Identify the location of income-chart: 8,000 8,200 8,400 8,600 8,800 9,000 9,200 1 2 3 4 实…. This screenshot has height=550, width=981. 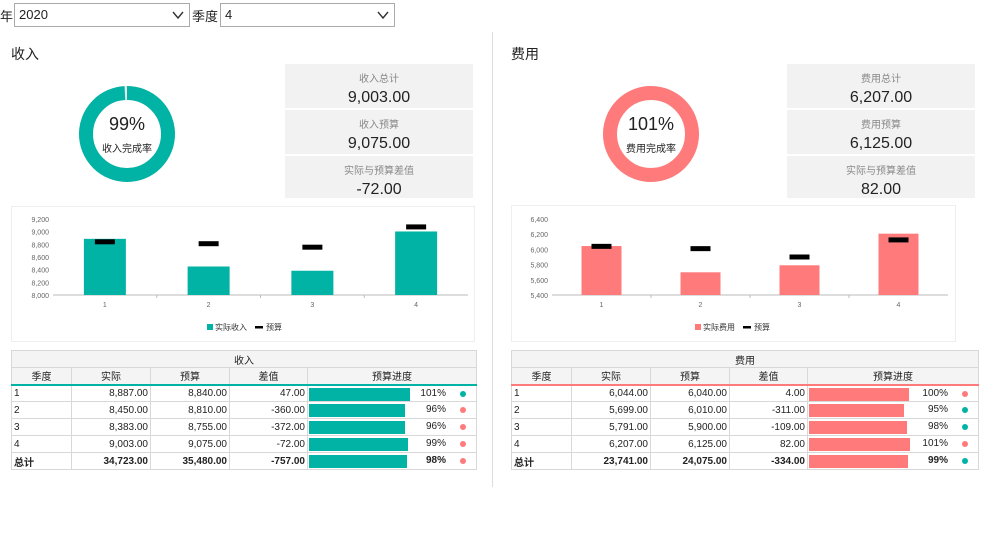
(243, 274).